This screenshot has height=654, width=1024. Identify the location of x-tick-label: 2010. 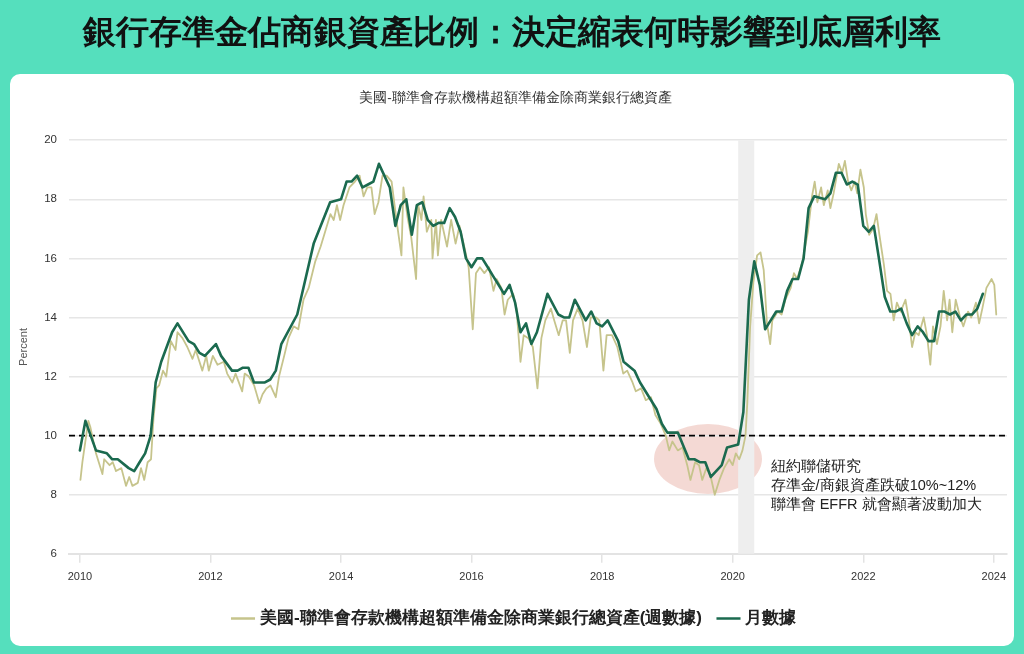
(80, 576).